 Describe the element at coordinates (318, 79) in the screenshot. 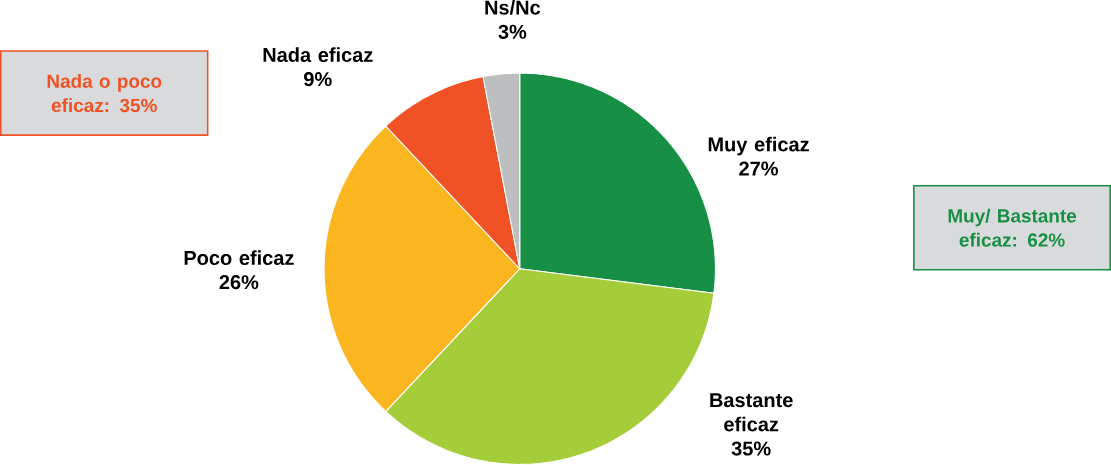

I see `data-label: 9%` at that location.